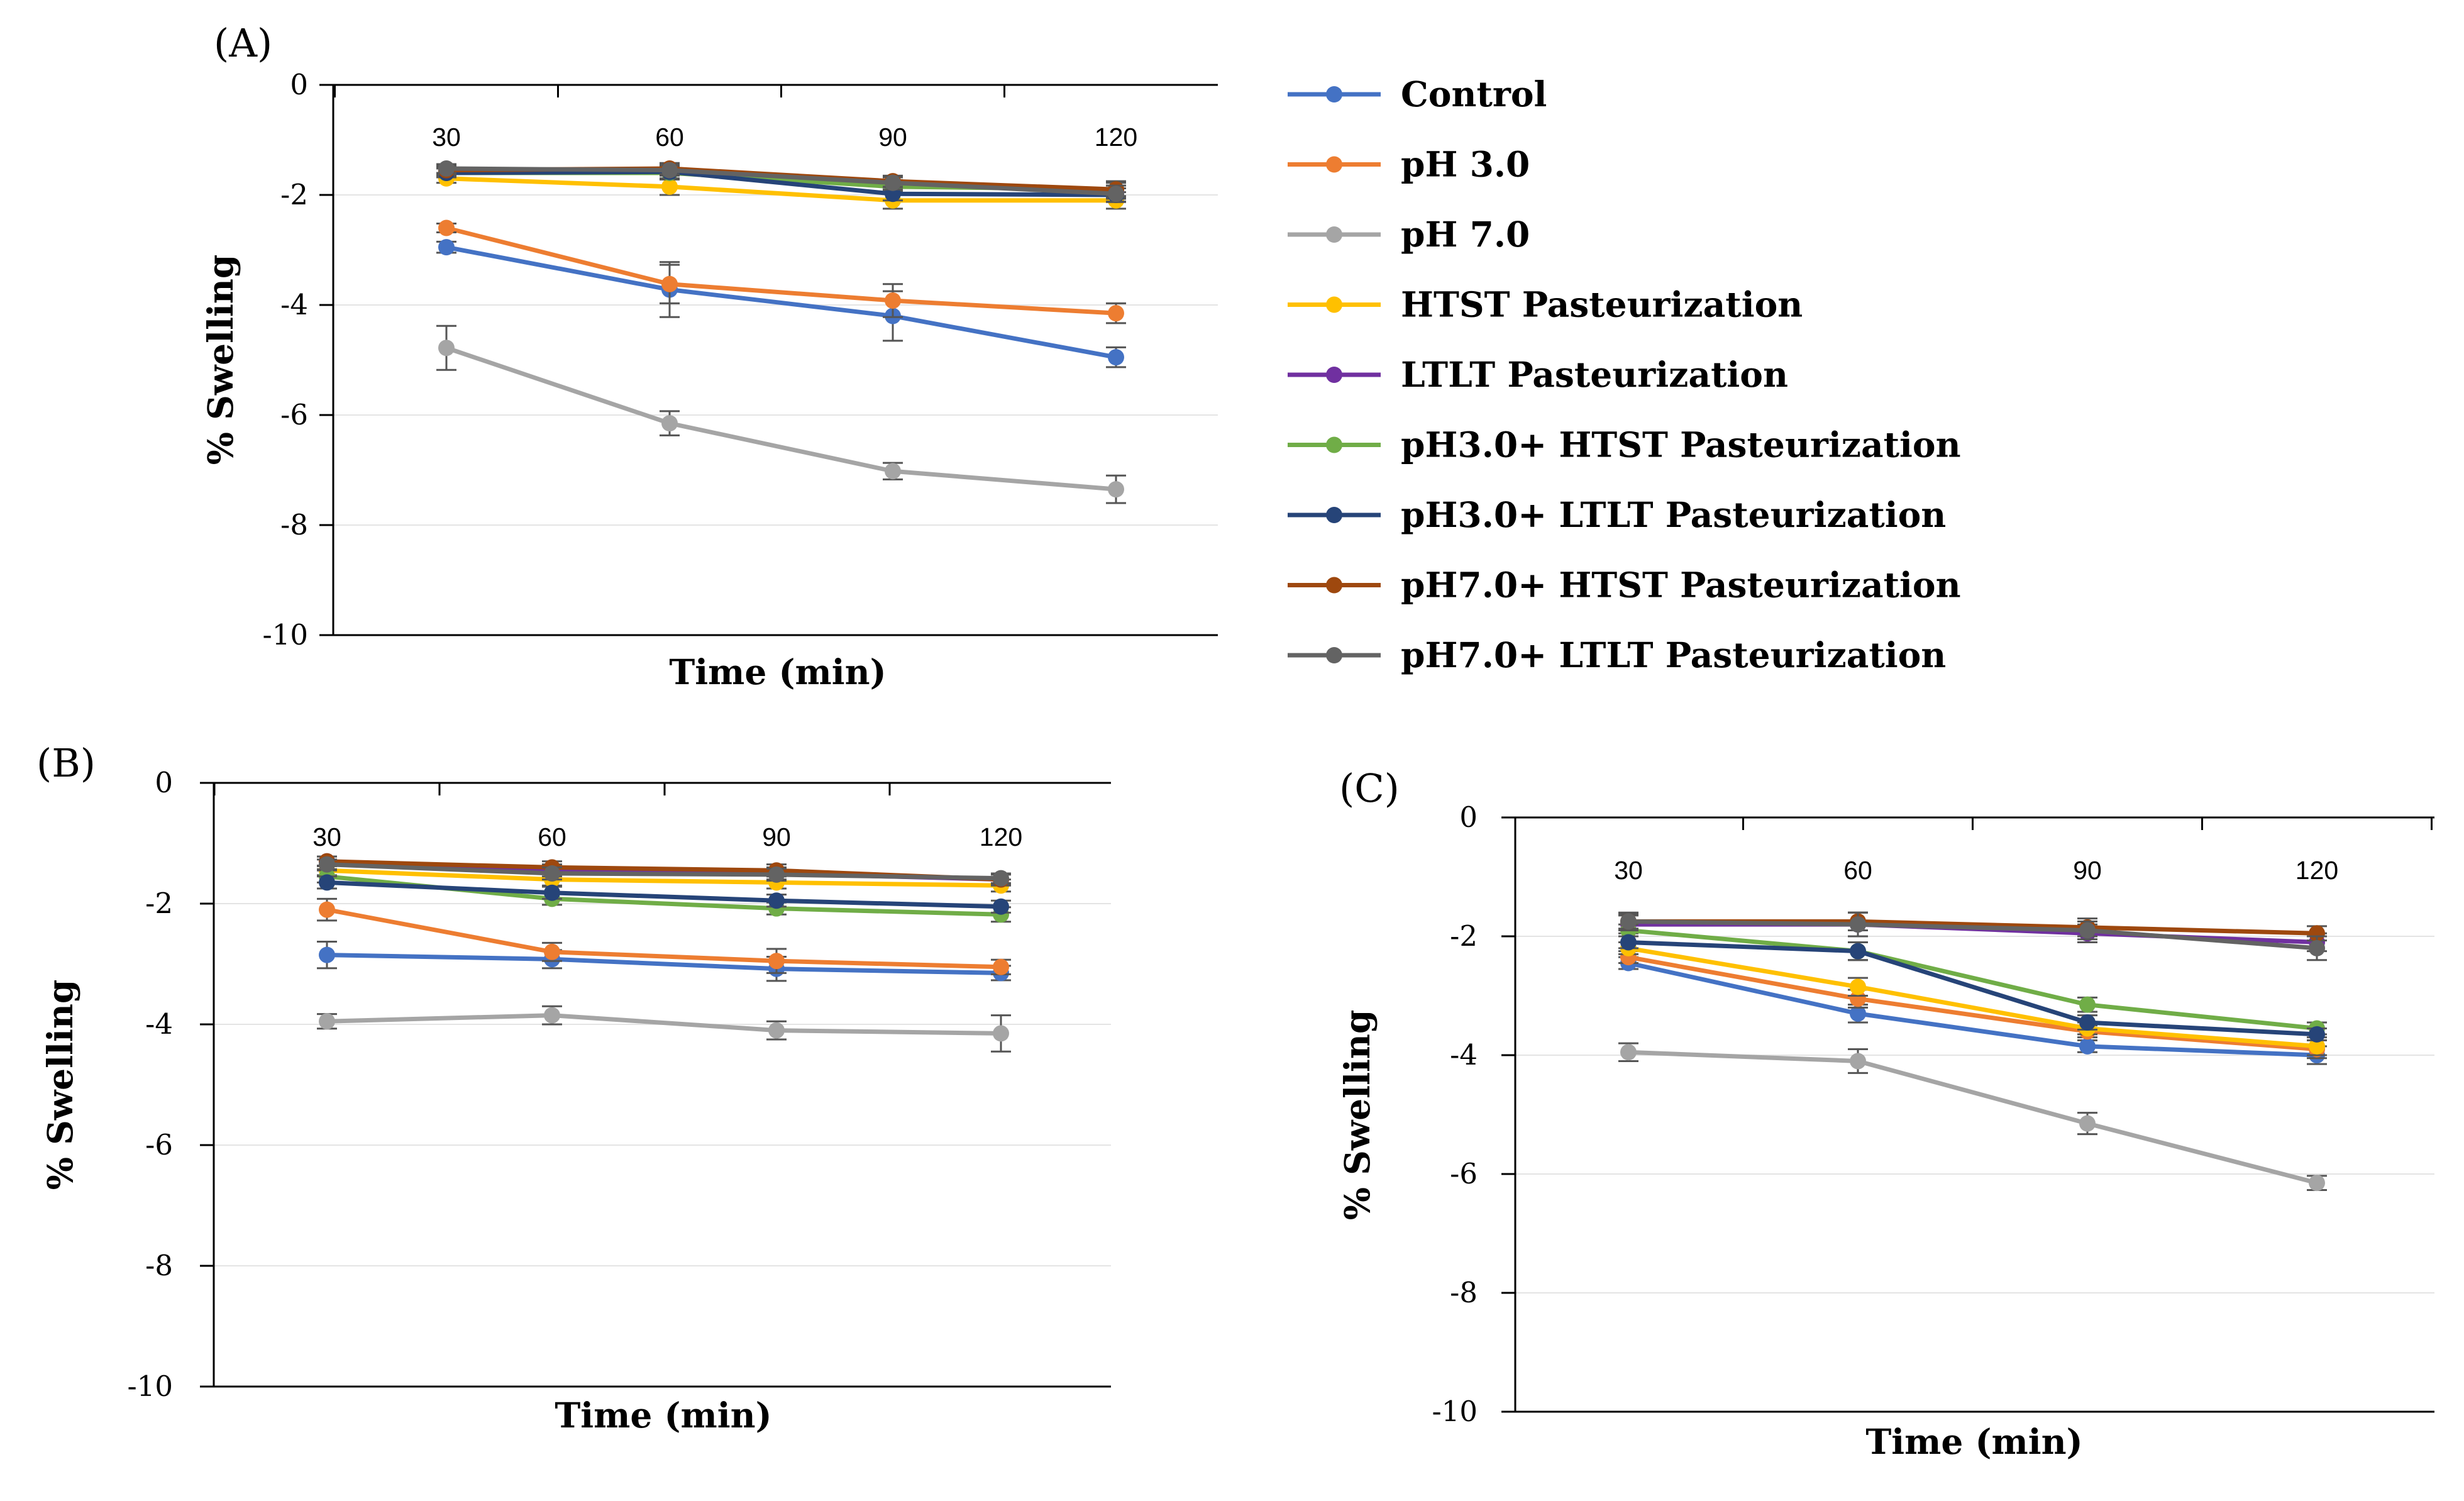  I want to click on legend-item: pH 3.0, so click(1409, 165).